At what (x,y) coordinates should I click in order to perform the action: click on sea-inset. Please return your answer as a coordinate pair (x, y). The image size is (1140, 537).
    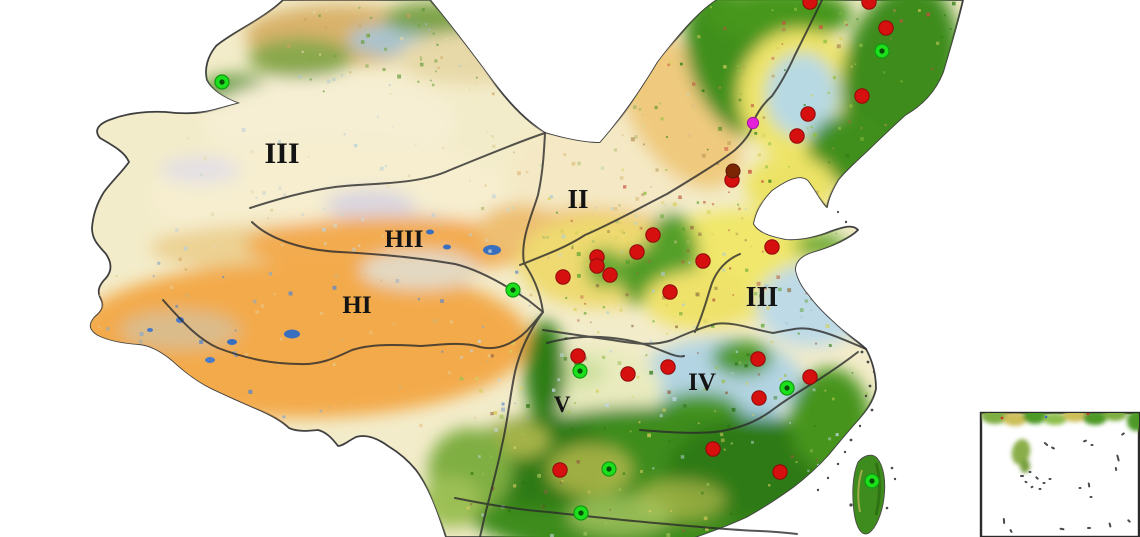
    Looking at the image, I should click on (1059, 474).